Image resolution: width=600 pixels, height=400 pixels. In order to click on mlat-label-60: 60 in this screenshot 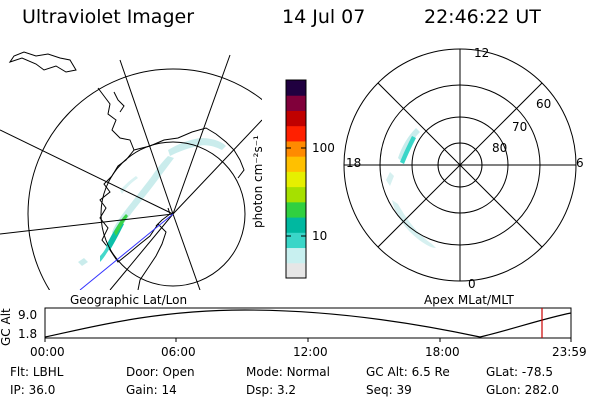, I will do `click(544, 104)`.